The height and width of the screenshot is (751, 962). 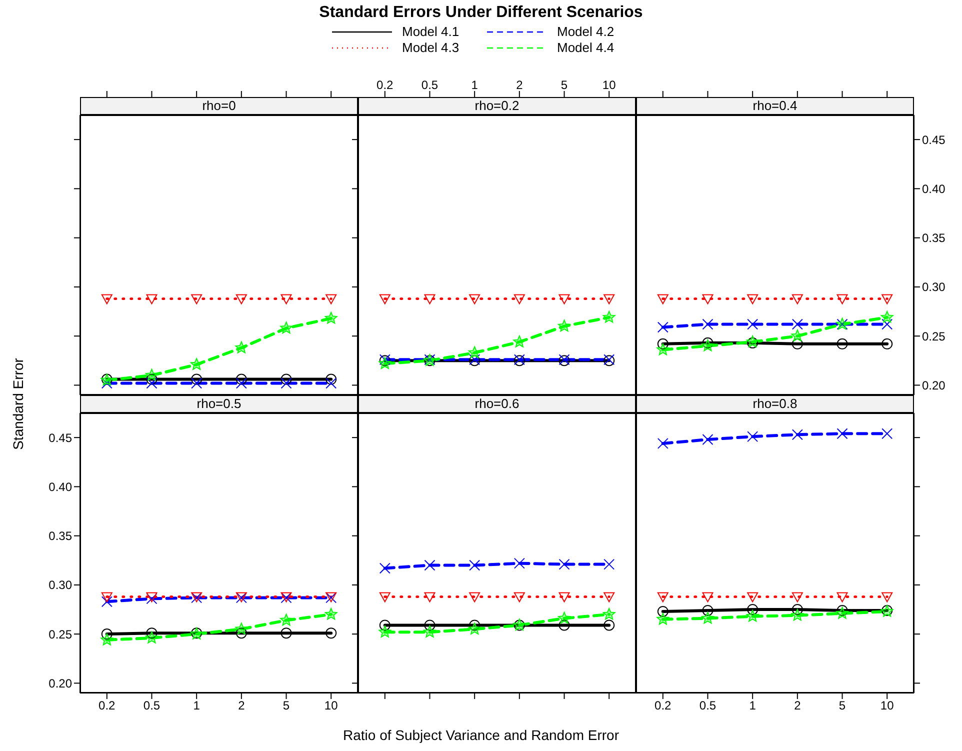 I want to click on chart-title: Standard Errors Under Different Scenarios, so click(x=481, y=13).